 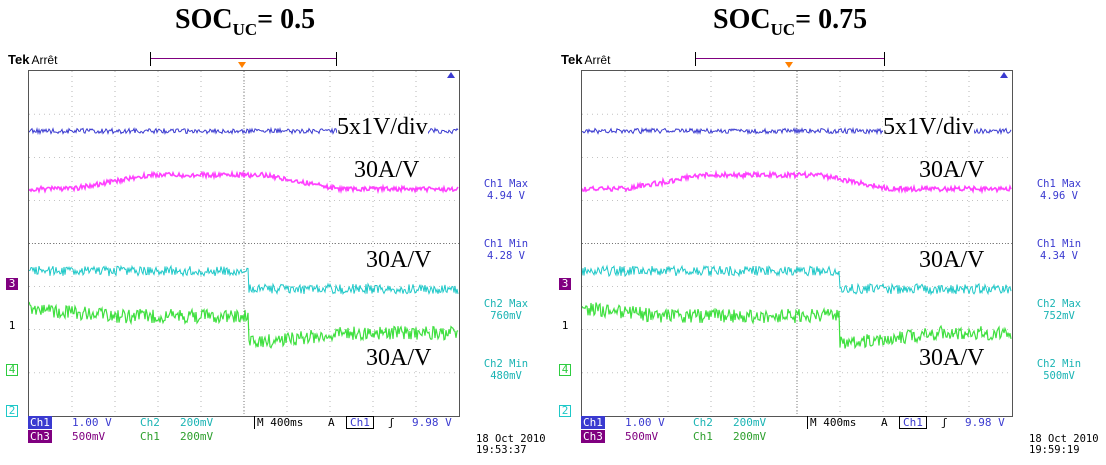 I want to click on measurement-ch2-min: Ch2 Min 500mV, so click(x=1059, y=370).